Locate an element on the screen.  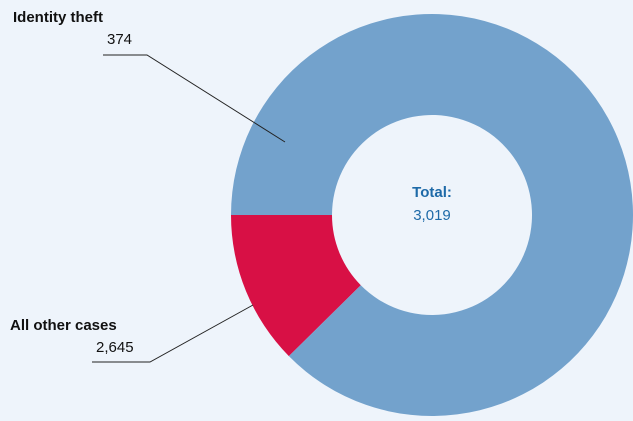
slice-value-identity-theft: 374 is located at coordinates (119, 39).